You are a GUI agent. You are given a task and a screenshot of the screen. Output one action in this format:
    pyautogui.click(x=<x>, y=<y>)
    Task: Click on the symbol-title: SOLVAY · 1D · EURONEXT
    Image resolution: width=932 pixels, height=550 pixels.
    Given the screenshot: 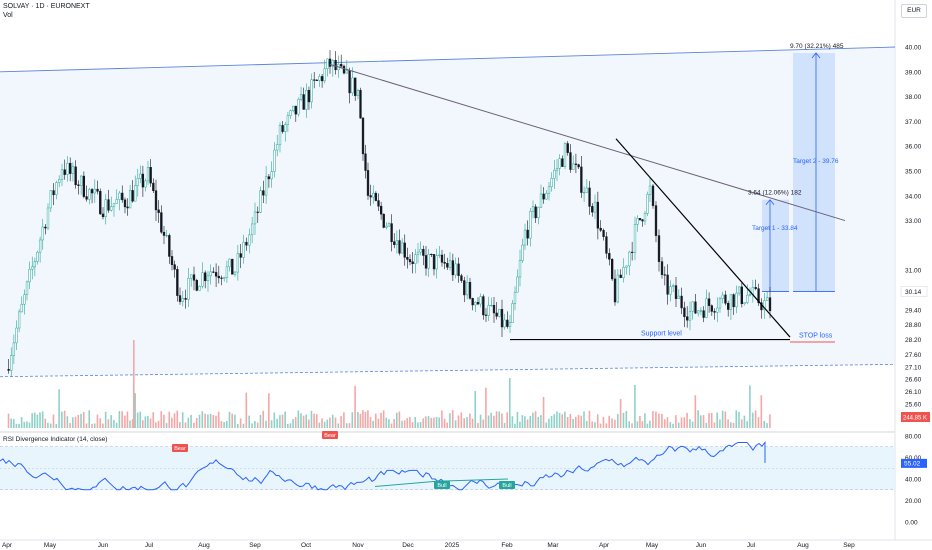 What is the action you would take?
    pyautogui.click(x=46, y=6)
    